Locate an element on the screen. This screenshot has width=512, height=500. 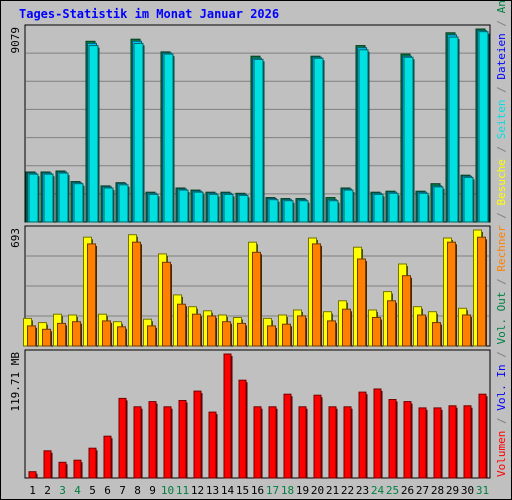
x-tick-label: 28 is located at coordinates (437, 490).